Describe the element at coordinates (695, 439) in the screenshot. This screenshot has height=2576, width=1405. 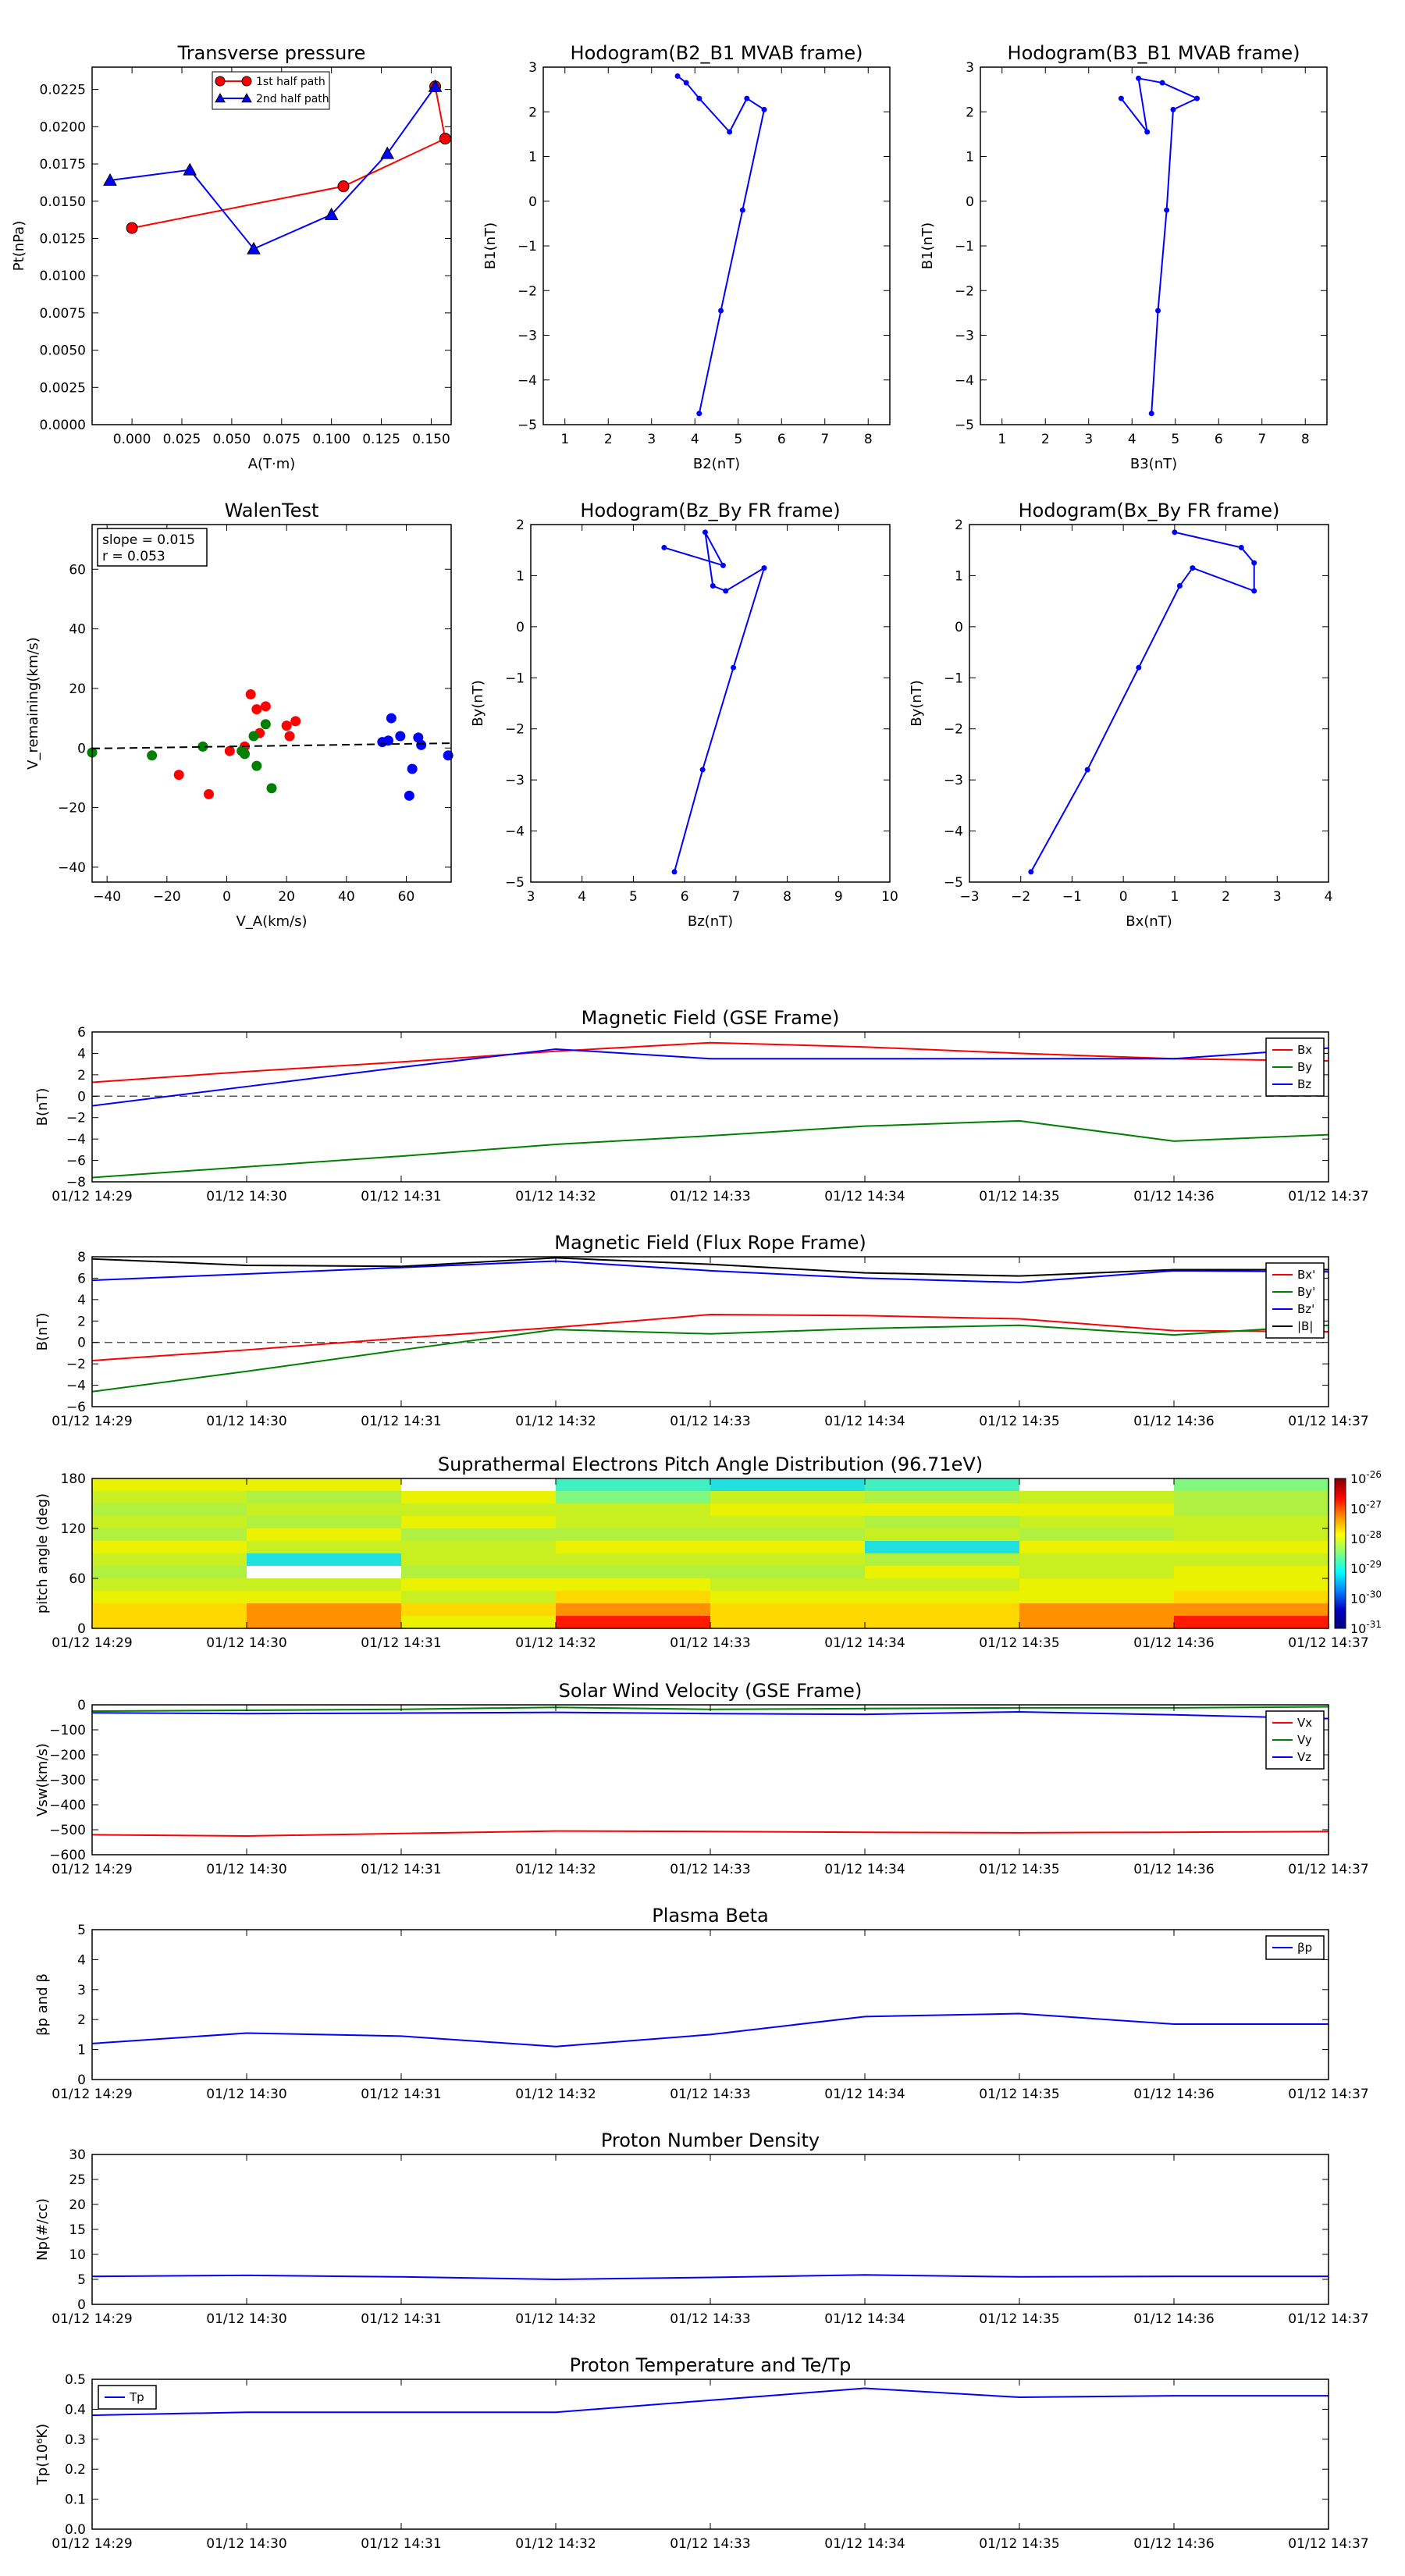
I see `x-tick-label: 4` at that location.